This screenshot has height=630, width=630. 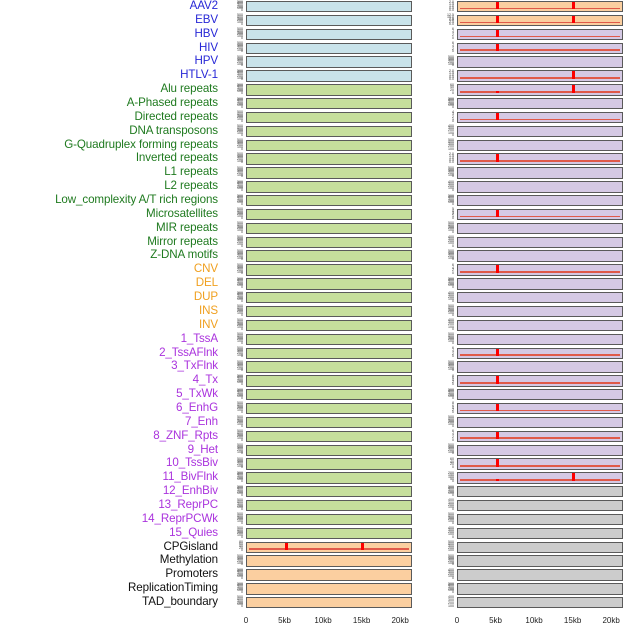 What do you see at coordinates (182, 213) in the screenshot?
I see `track-label-microsatellites: Microsatellites` at bounding box center [182, 213].